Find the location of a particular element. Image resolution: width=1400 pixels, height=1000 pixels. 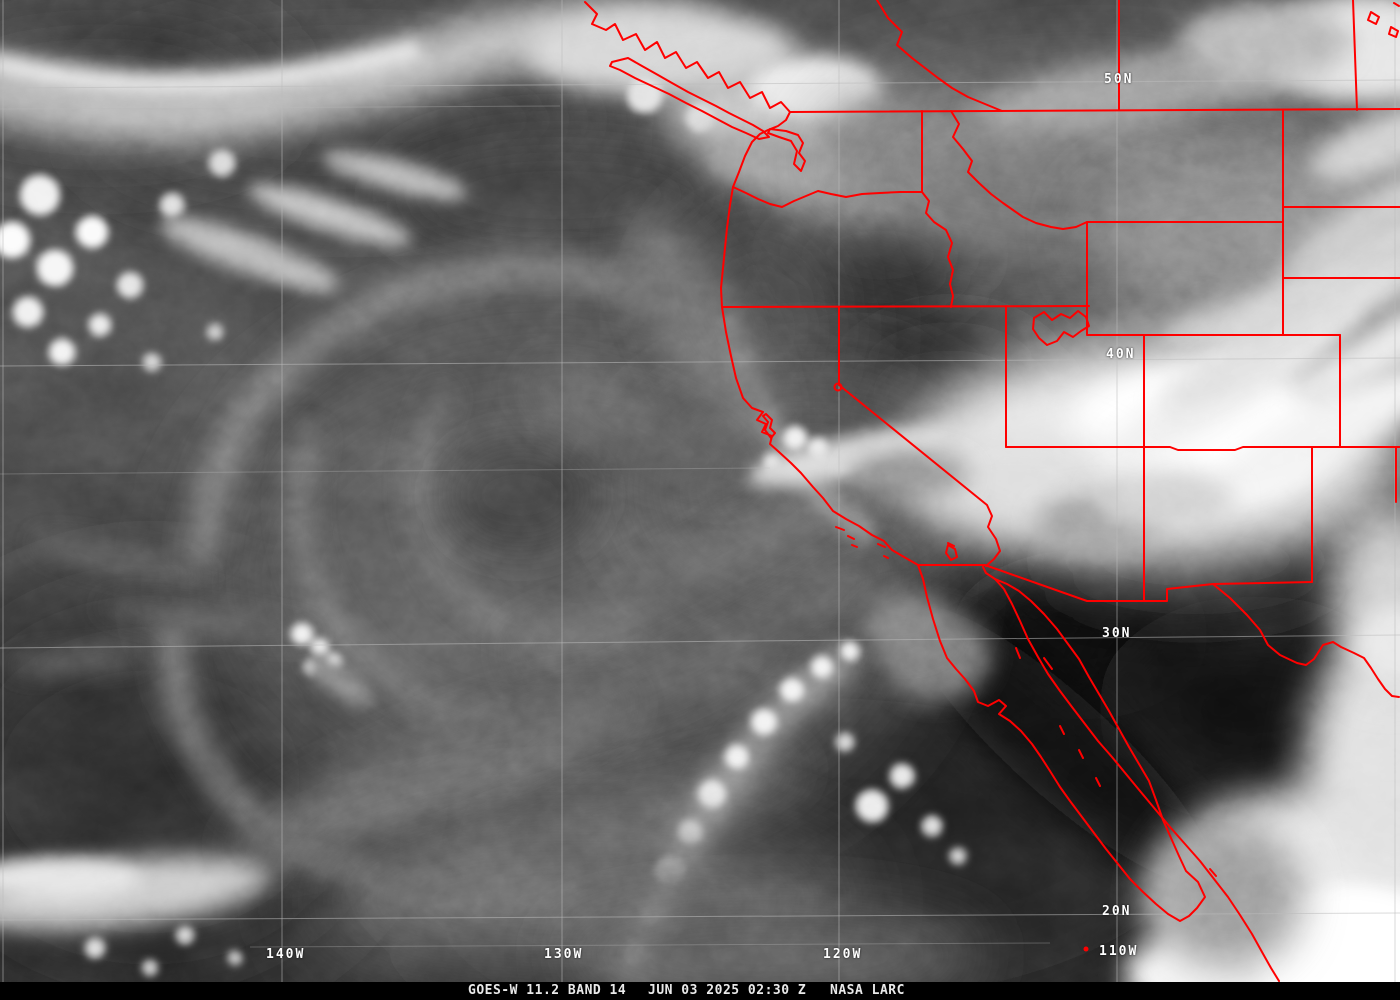

gulf-of-california-islands is located at coordinates (1116, 762).